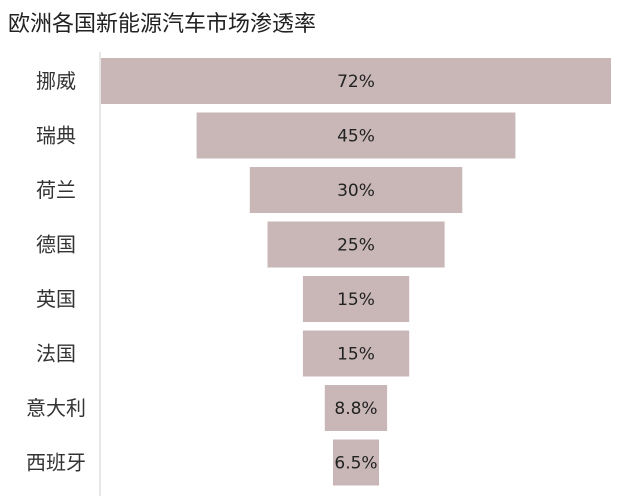  I want to click on category-label: 挪威, so click(56, 81).